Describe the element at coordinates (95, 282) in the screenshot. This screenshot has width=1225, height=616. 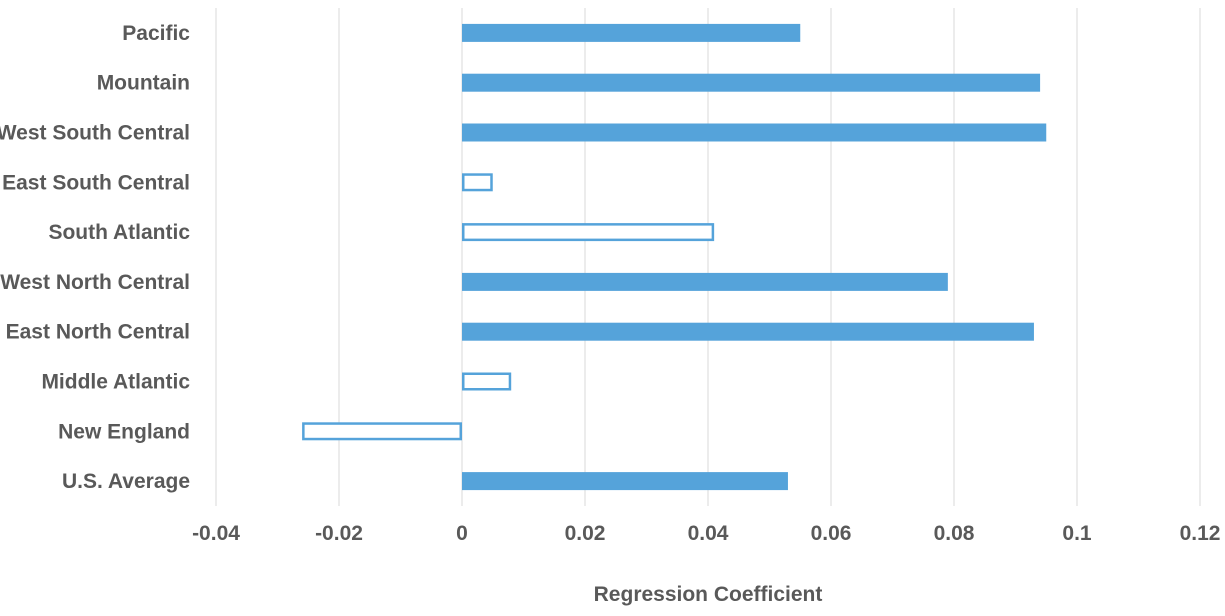
I see `category-label: West North Central` at that location.